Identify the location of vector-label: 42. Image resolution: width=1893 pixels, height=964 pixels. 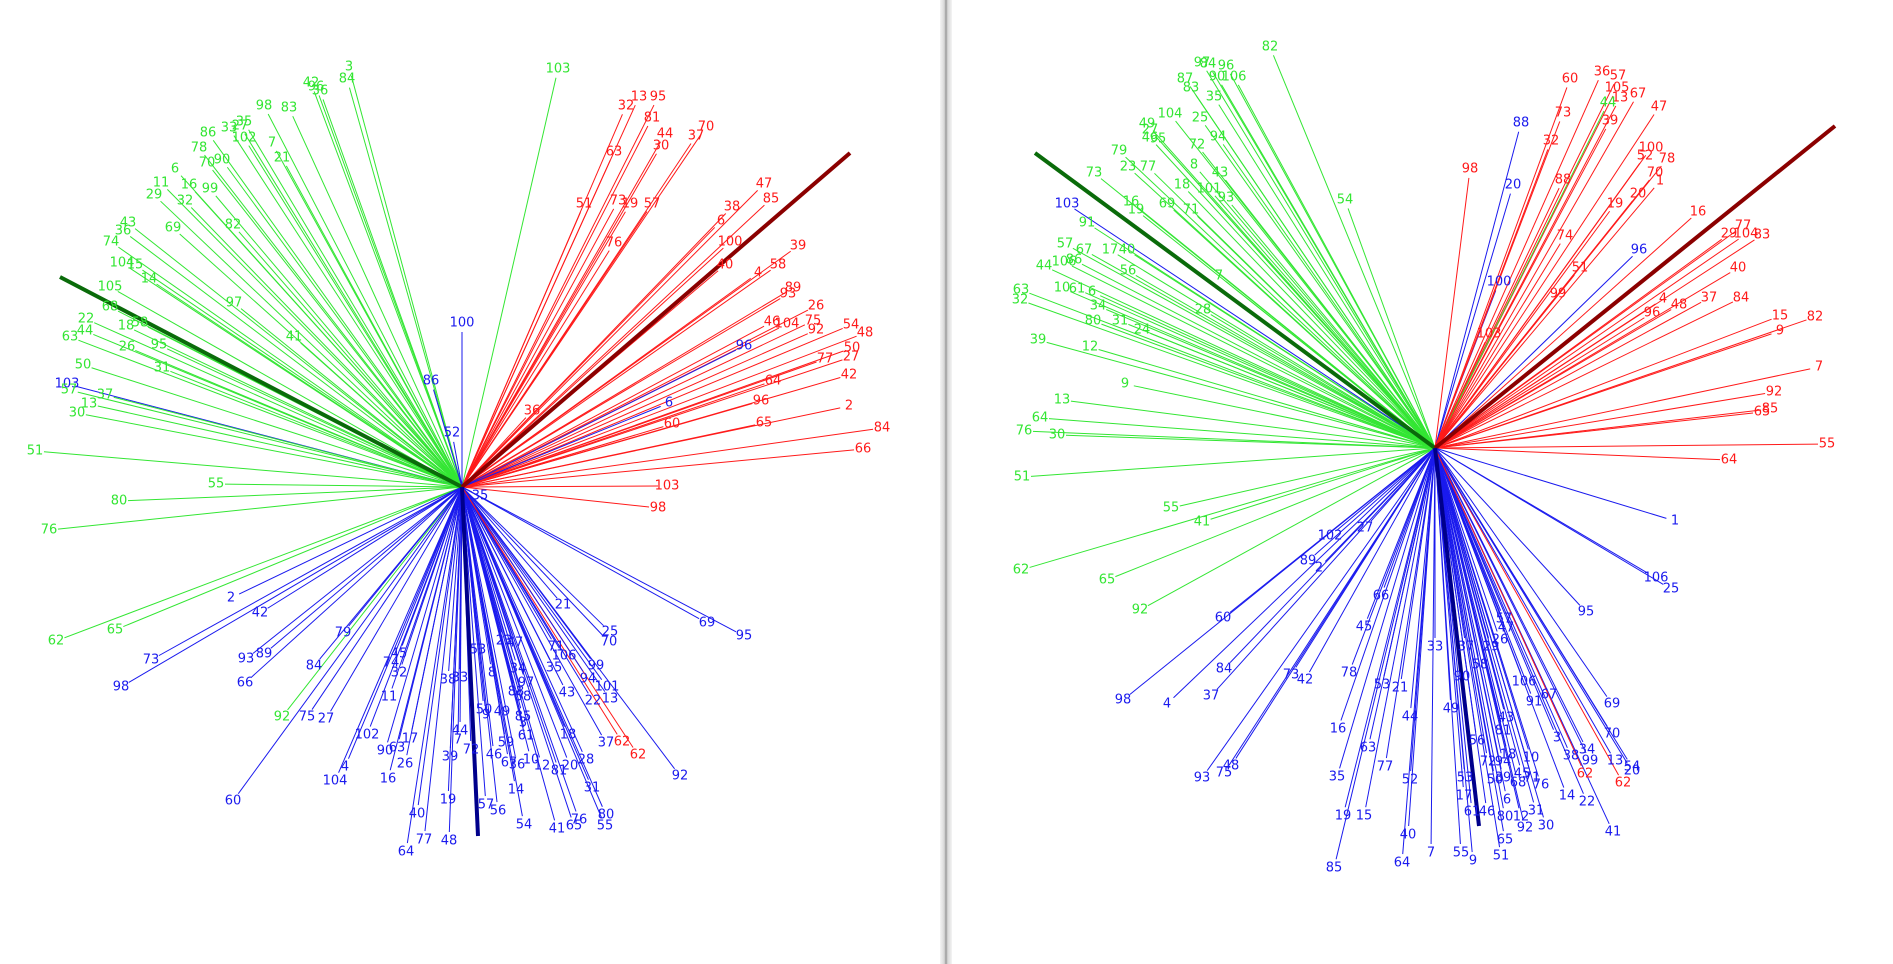
(260, 613).